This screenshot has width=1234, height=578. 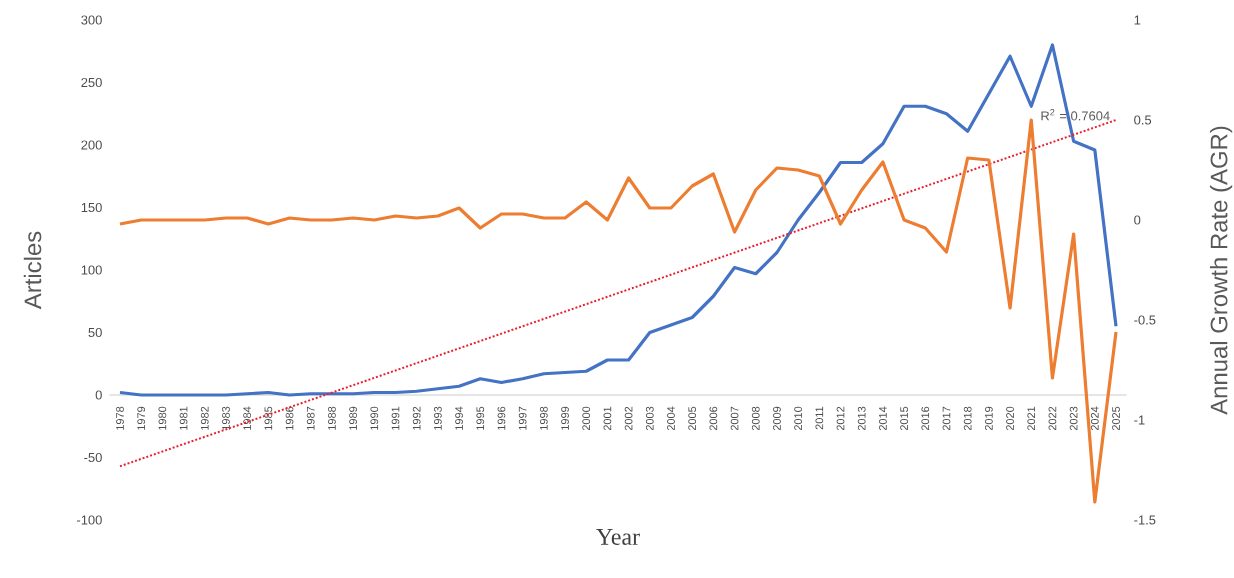 I want to click on y2-axis-title: Annual Growth Rate (AGR), so click(x=1221, y=270).